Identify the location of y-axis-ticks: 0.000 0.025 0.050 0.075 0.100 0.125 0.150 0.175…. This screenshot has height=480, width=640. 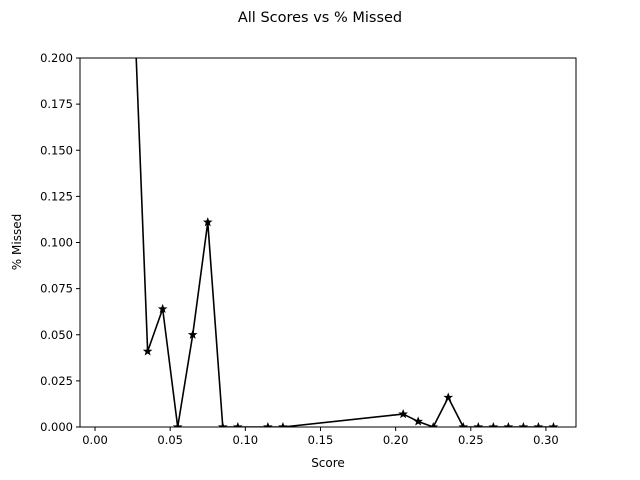
(60, 242).